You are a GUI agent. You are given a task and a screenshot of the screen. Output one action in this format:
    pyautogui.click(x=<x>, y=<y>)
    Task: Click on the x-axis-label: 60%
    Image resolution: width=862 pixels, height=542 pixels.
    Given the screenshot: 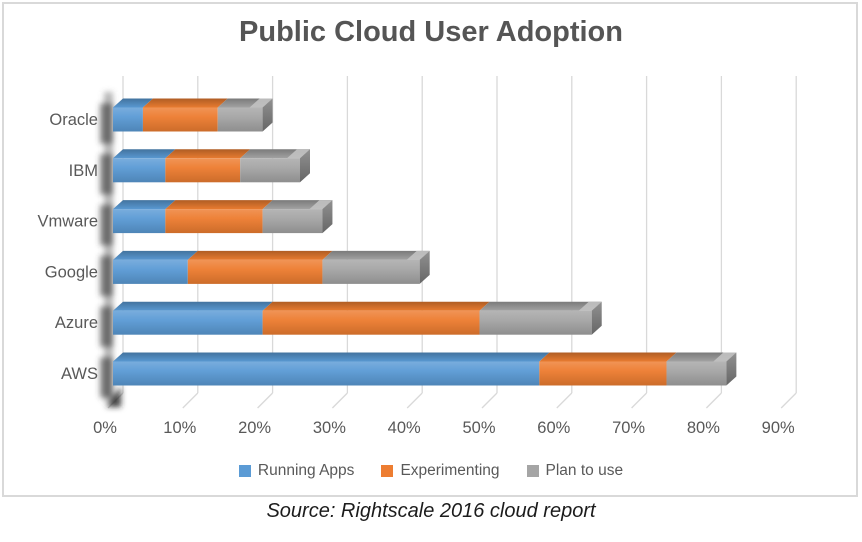 What is the action you would take?
    pyautogui.click(x=553, y=428)
    